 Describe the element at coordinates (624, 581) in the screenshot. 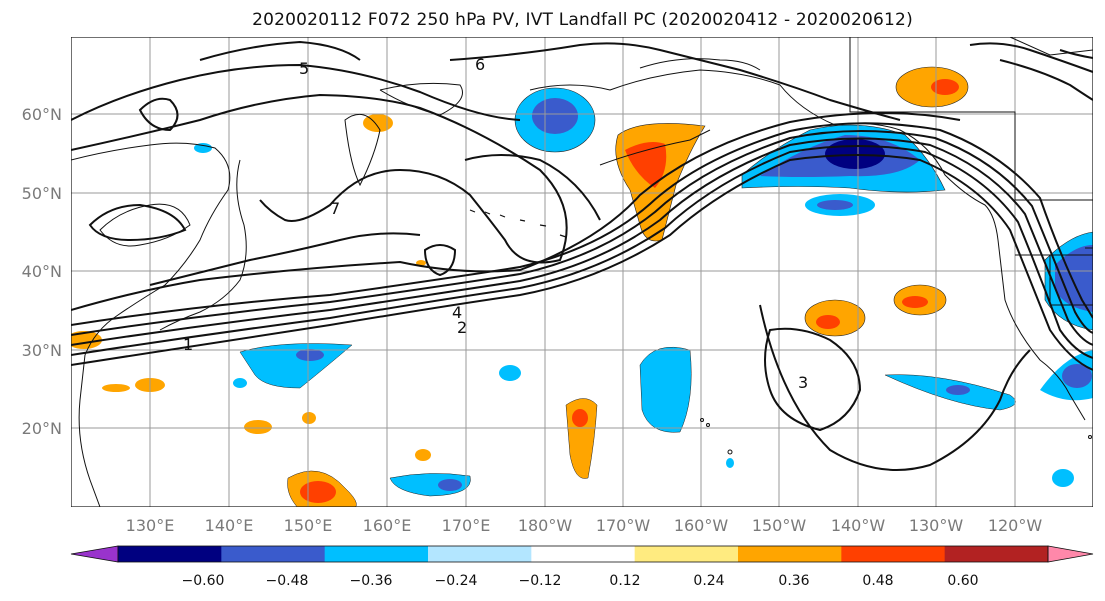

I see `colorbar-tick-label: 0.12` at that location.